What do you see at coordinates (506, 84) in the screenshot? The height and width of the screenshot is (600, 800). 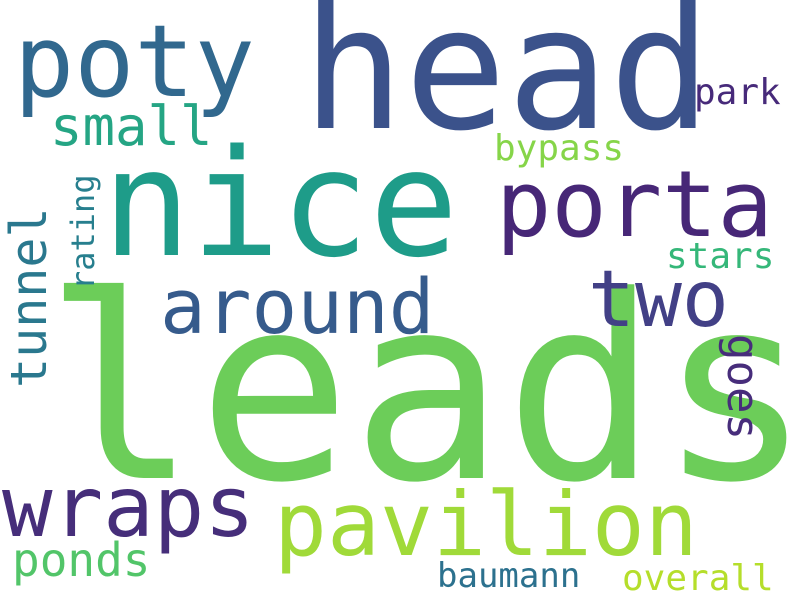 I see `word-head: head` at bounding box center [506, 84].